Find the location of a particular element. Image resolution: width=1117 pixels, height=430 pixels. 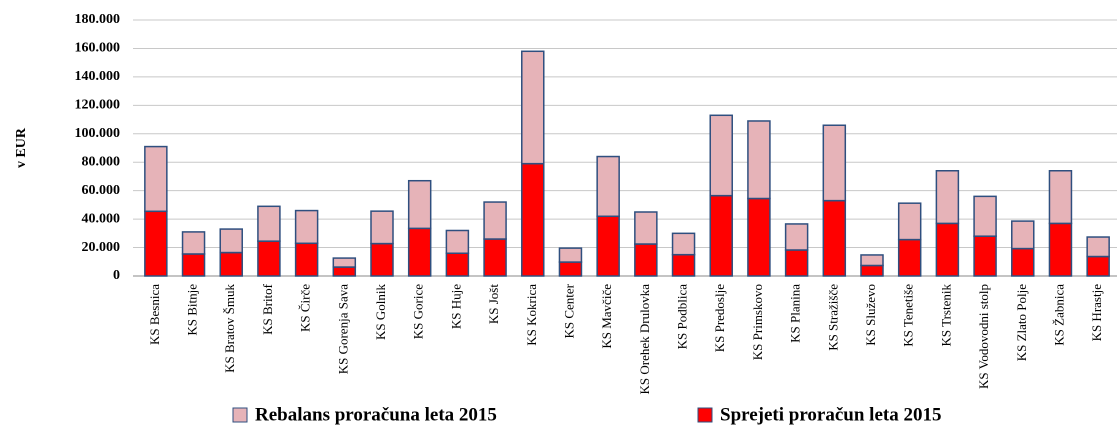

y-tick-label: 120.000 is located at coordinates (98, 105).